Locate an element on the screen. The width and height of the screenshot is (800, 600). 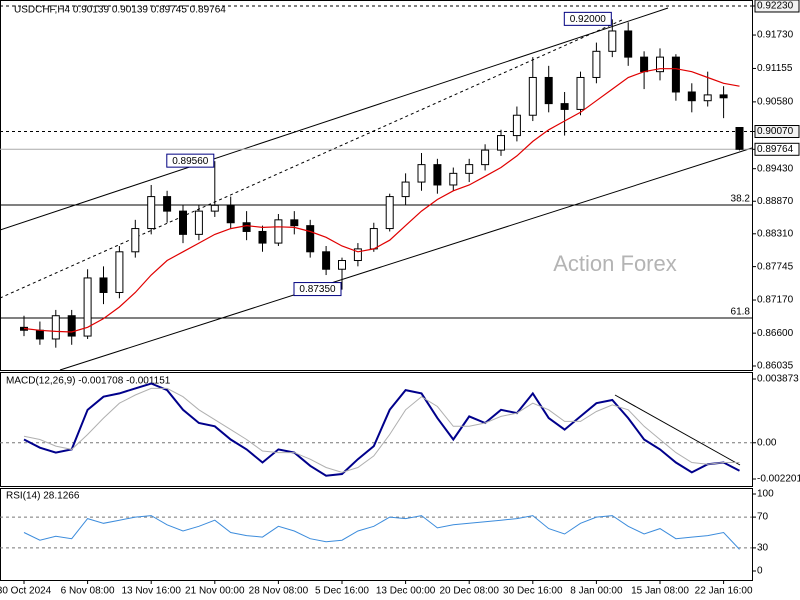
y-tick-label: 0.88310 is located at coordinates (775, 233).